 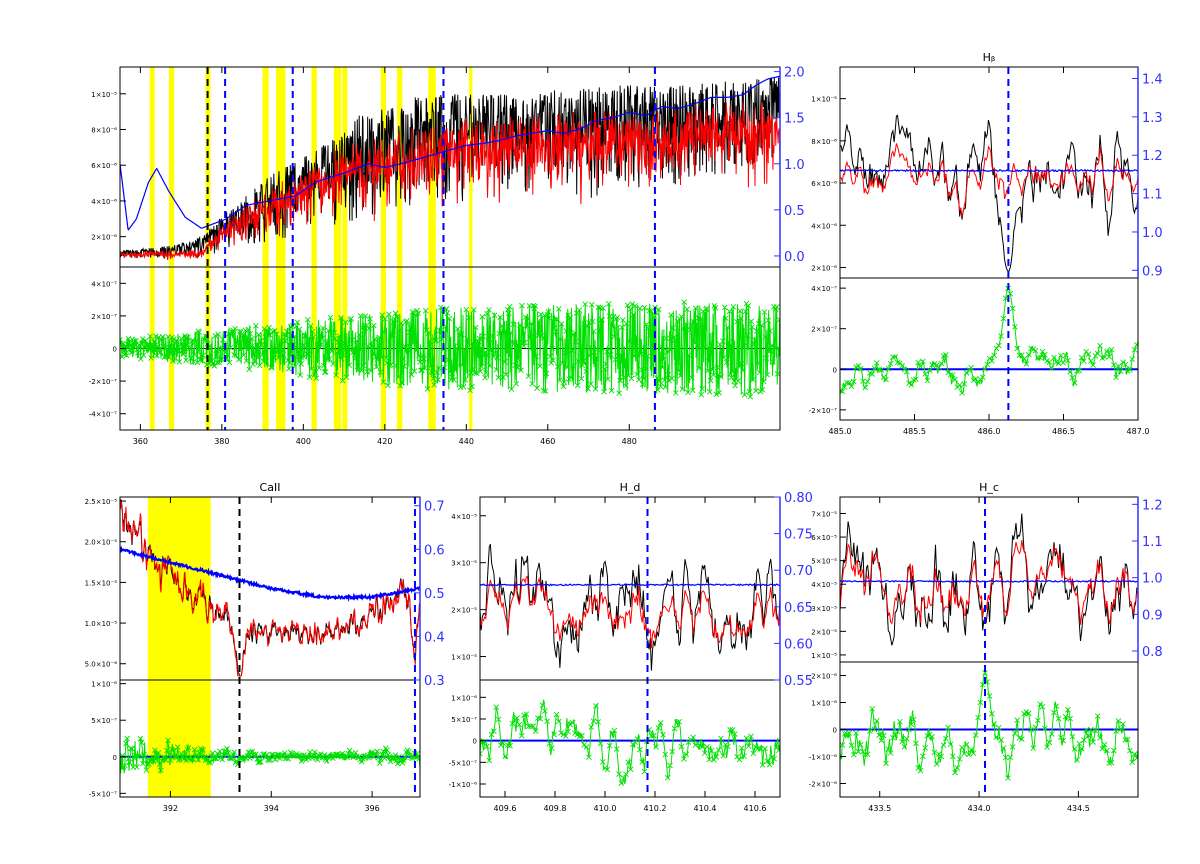 What do you see at coordinates (505, 808) in the screenshot?
I see `x-tick-label: 409.6` at bounding box center [505, 808].